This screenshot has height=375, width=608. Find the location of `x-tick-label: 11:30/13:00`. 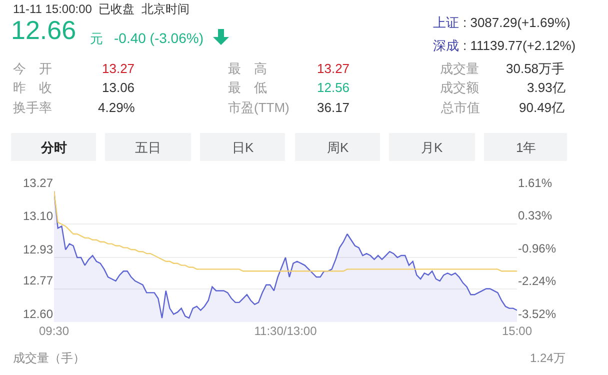

x-tick-label: 11:30/13:00 is located at coordinates (286, 331).